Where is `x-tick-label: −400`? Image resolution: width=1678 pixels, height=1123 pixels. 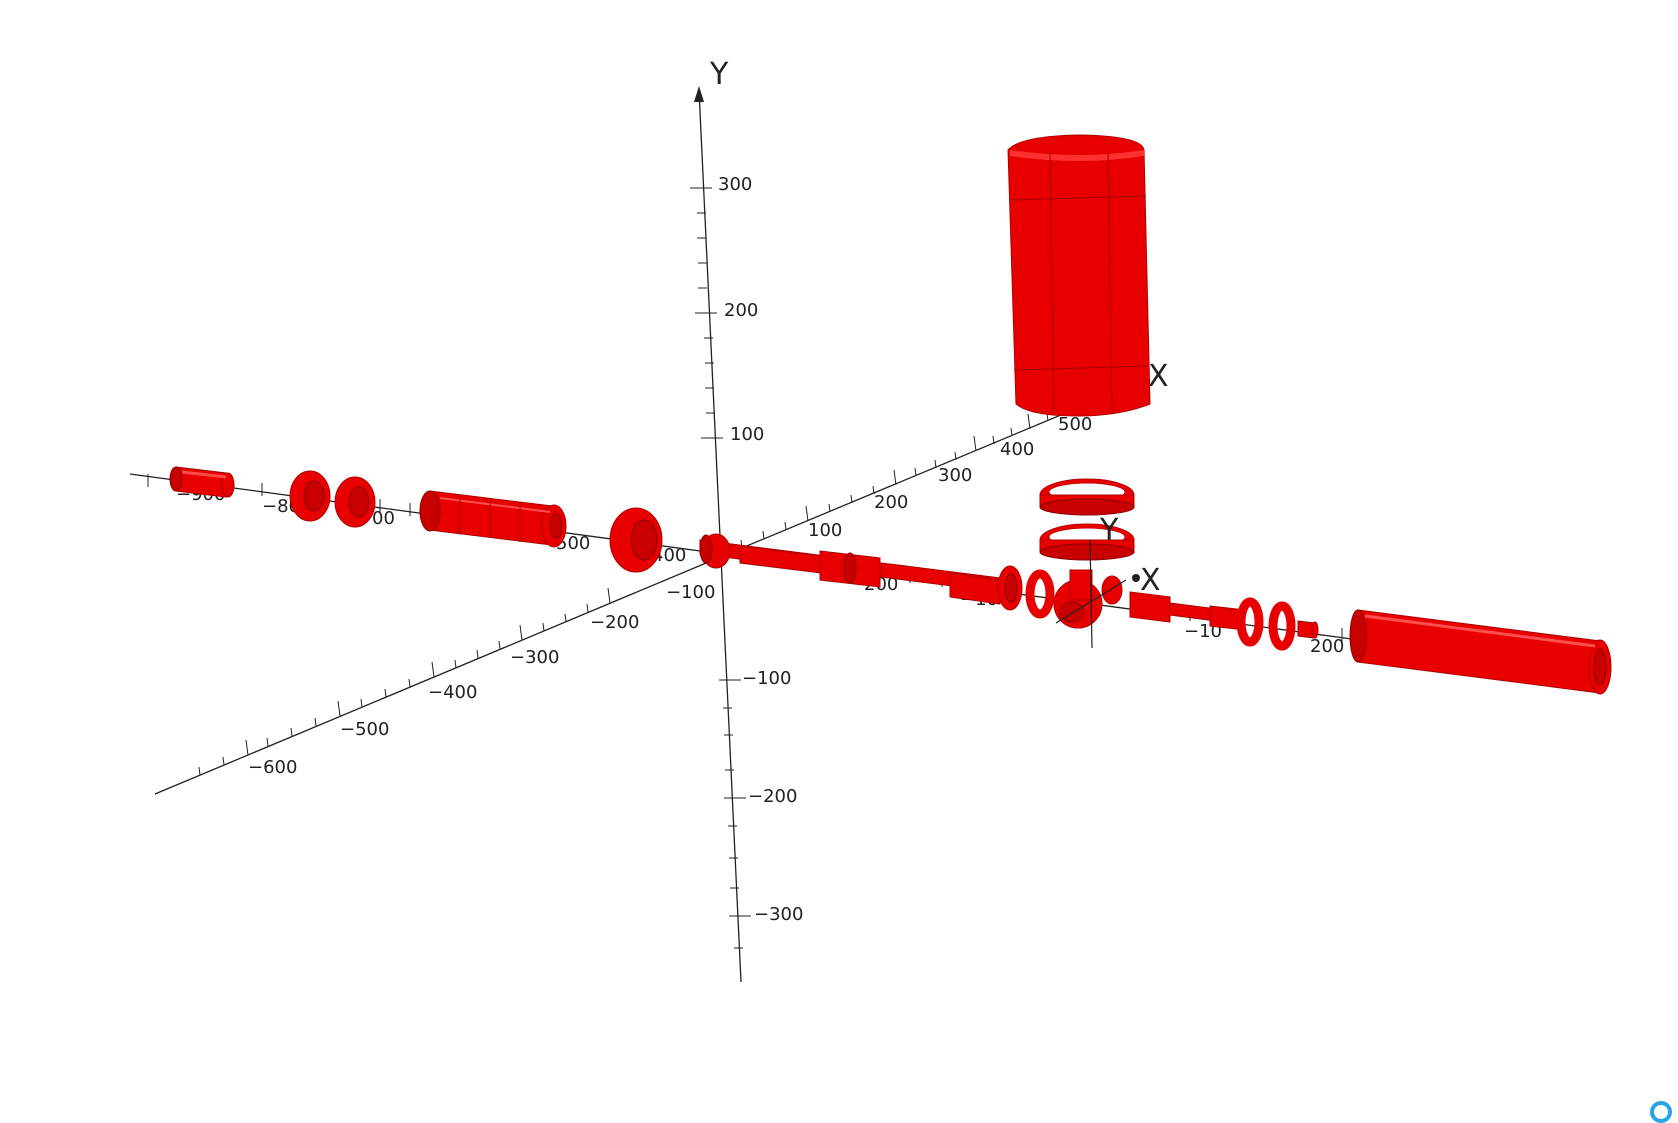 x-tick-label: −400 is located at coordinates (452, 692).